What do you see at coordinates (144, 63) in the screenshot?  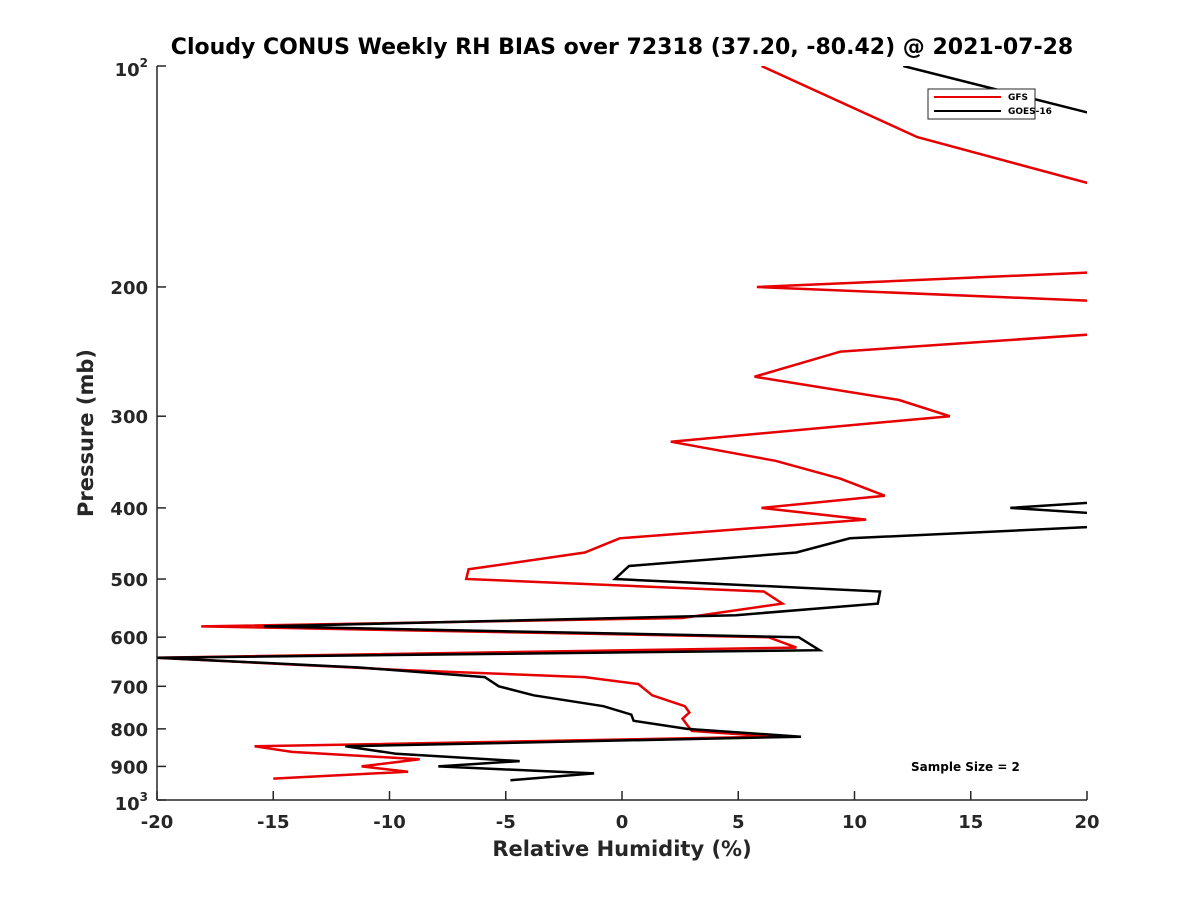 I see `y-top-tick-exp: 2` at bounding box center [144, 63].